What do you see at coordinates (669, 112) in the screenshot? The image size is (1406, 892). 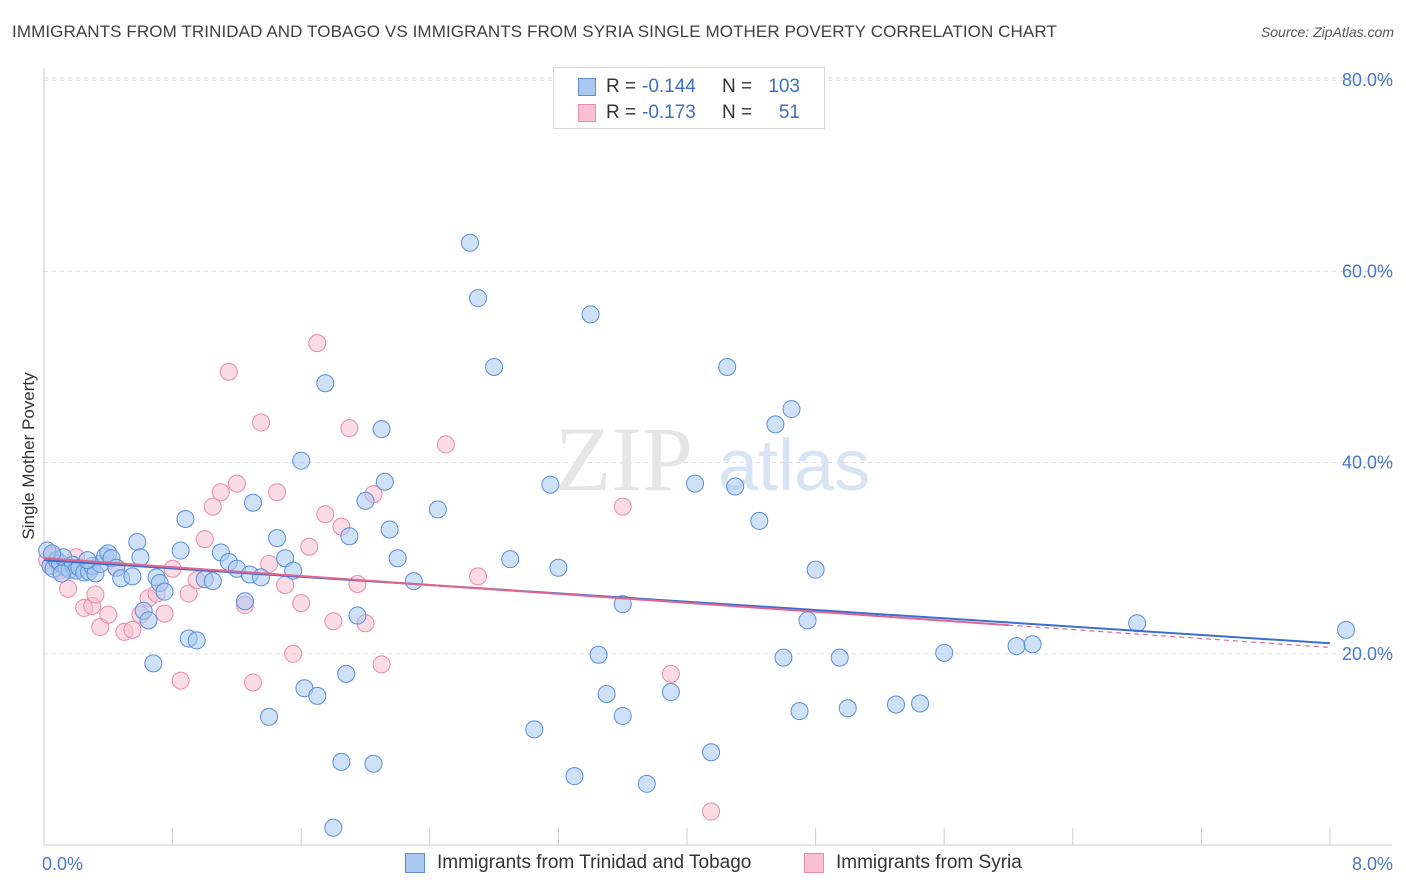 I see `legend-r-value: -0.173` at bounding box center [669, 112].